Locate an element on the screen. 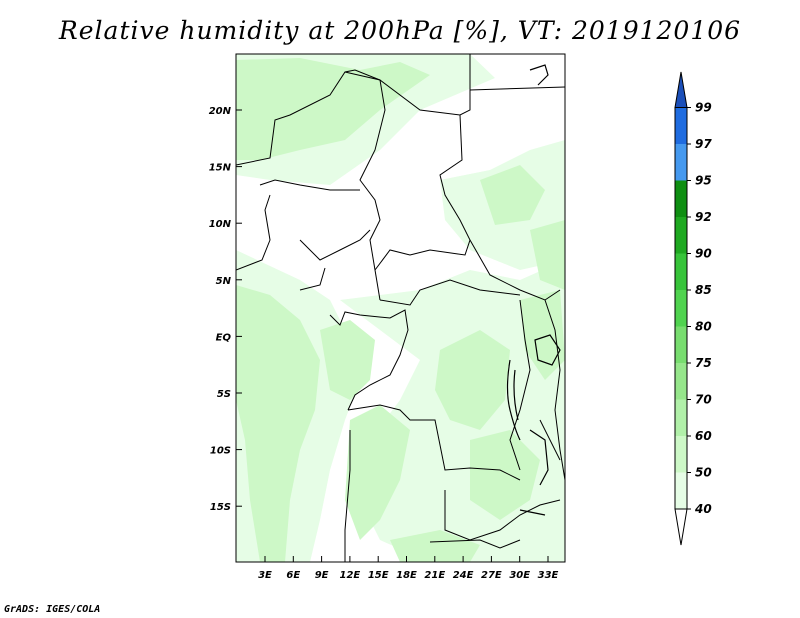 The height and width of the screenshot is (618, 800). colorbar-level-label: 60 is located at coordinates (703, 436).